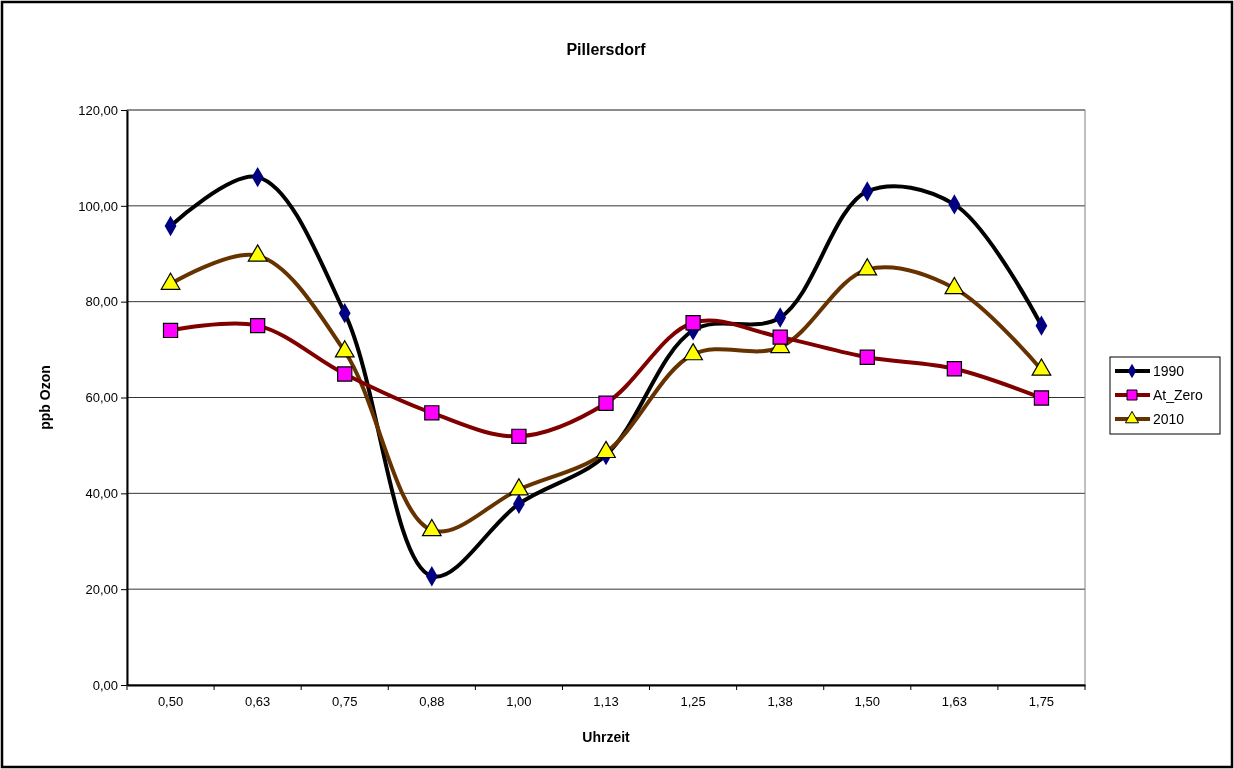 The height and width of the screenshot is (769, 1234). Describe the element at coordinates (101, 398) in the screenshot. I see `y-tick-label: 60,00` at that location.